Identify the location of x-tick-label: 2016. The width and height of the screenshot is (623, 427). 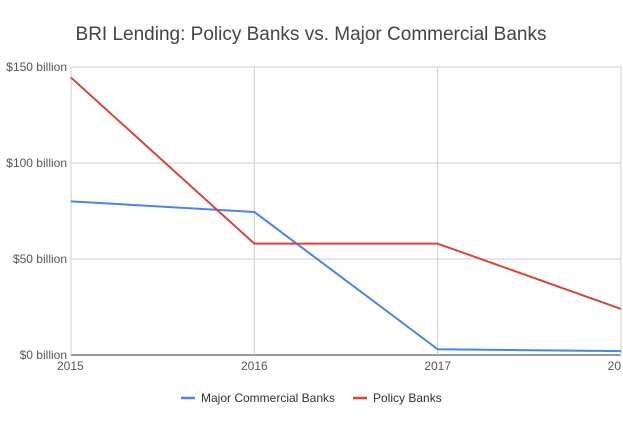
(254, 366).